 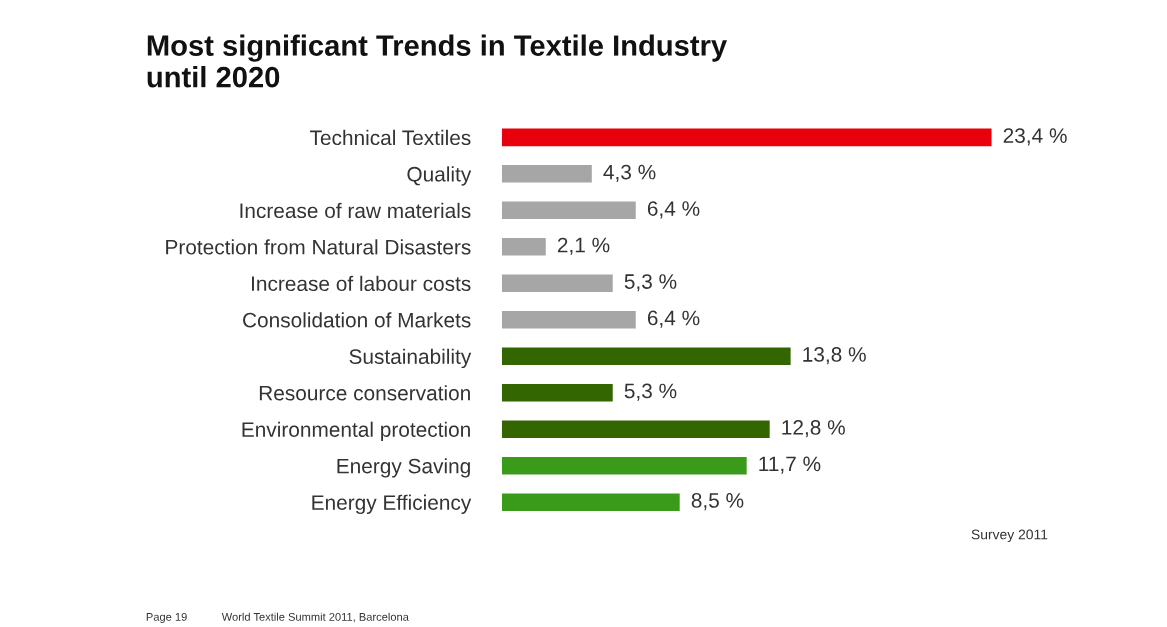 What do you see at coordinates (361, 283) in the screenshot?
I see `y-tick-label: Increase of labour costs` at bounding box center [361, 283].